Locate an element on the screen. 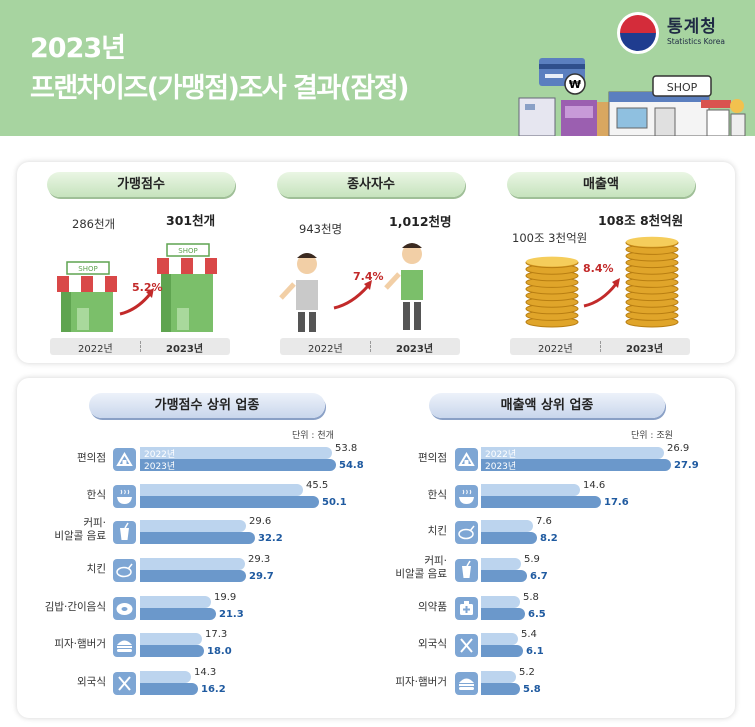 This screenshot has width=755, height=727. bar-value-label: 14.3 is located at coordinates (205, 672).